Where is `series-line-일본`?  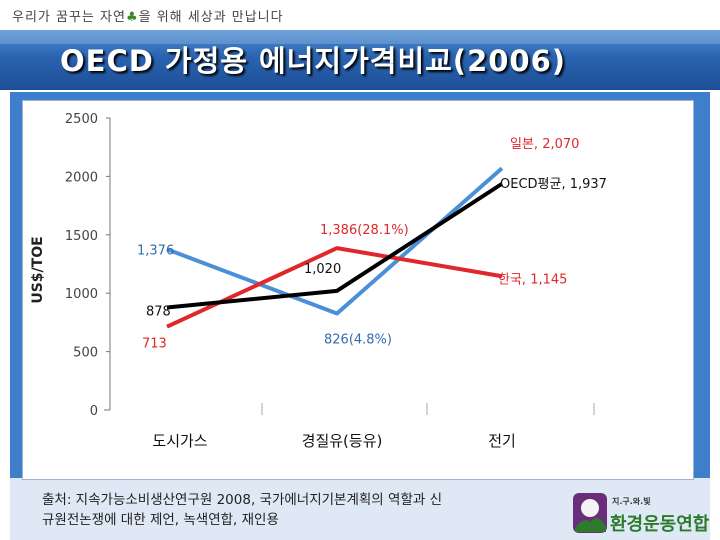
series-line-일본 is located at coordinates (335, 241).